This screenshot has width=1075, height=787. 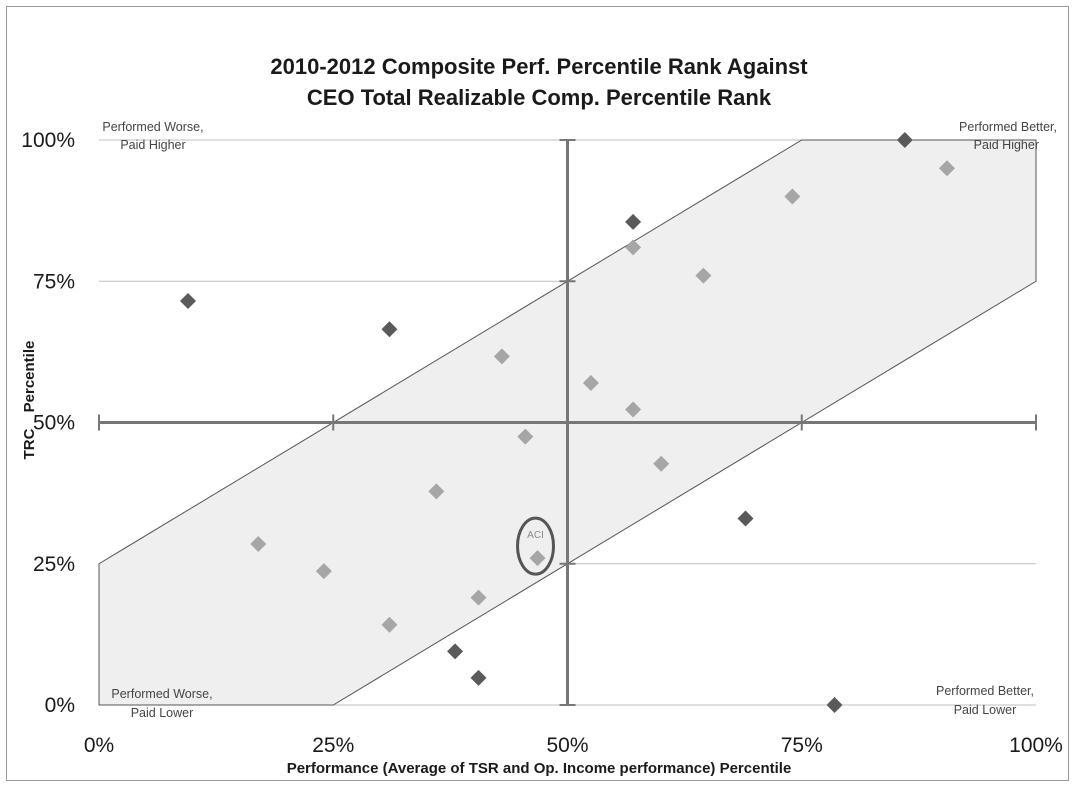 I want to click on y-tick-label-4: 100%, so click(x=48, y=140).